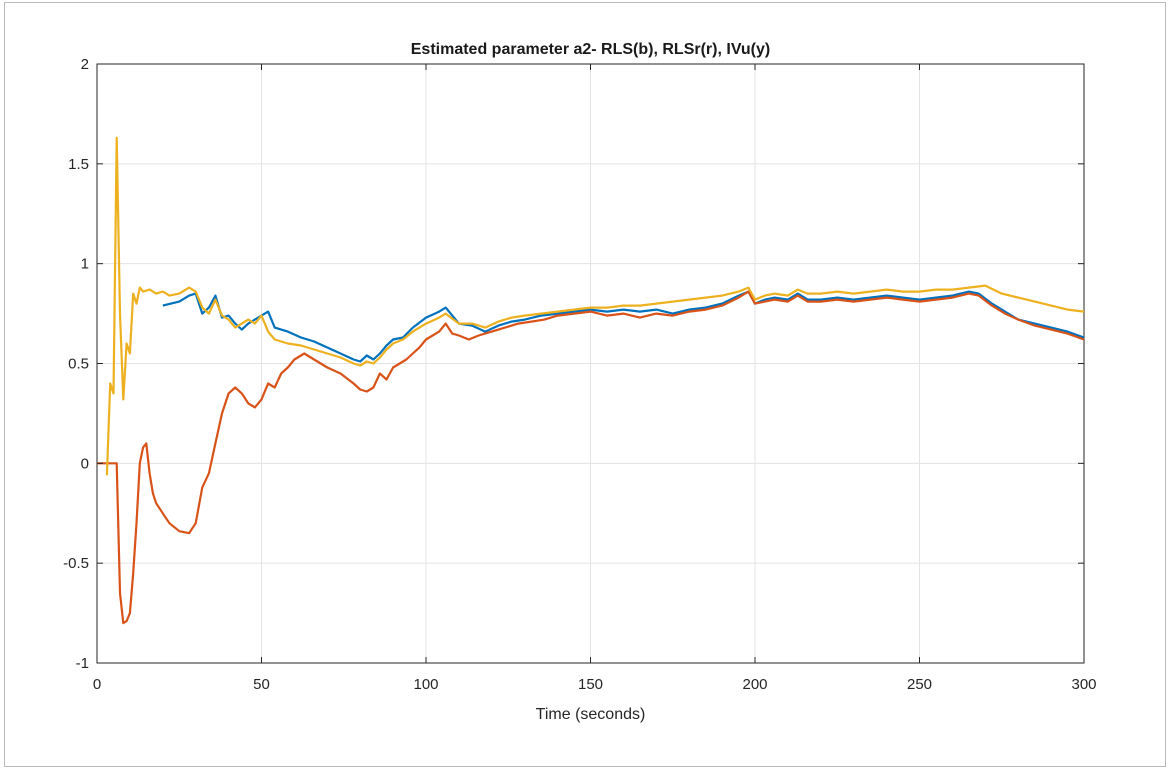 The image size is (1170, 771). What do you see at coordinates (590, 684) in the screenshot?
I see `x-tick-label: 150` at bounding box center [590, 684].